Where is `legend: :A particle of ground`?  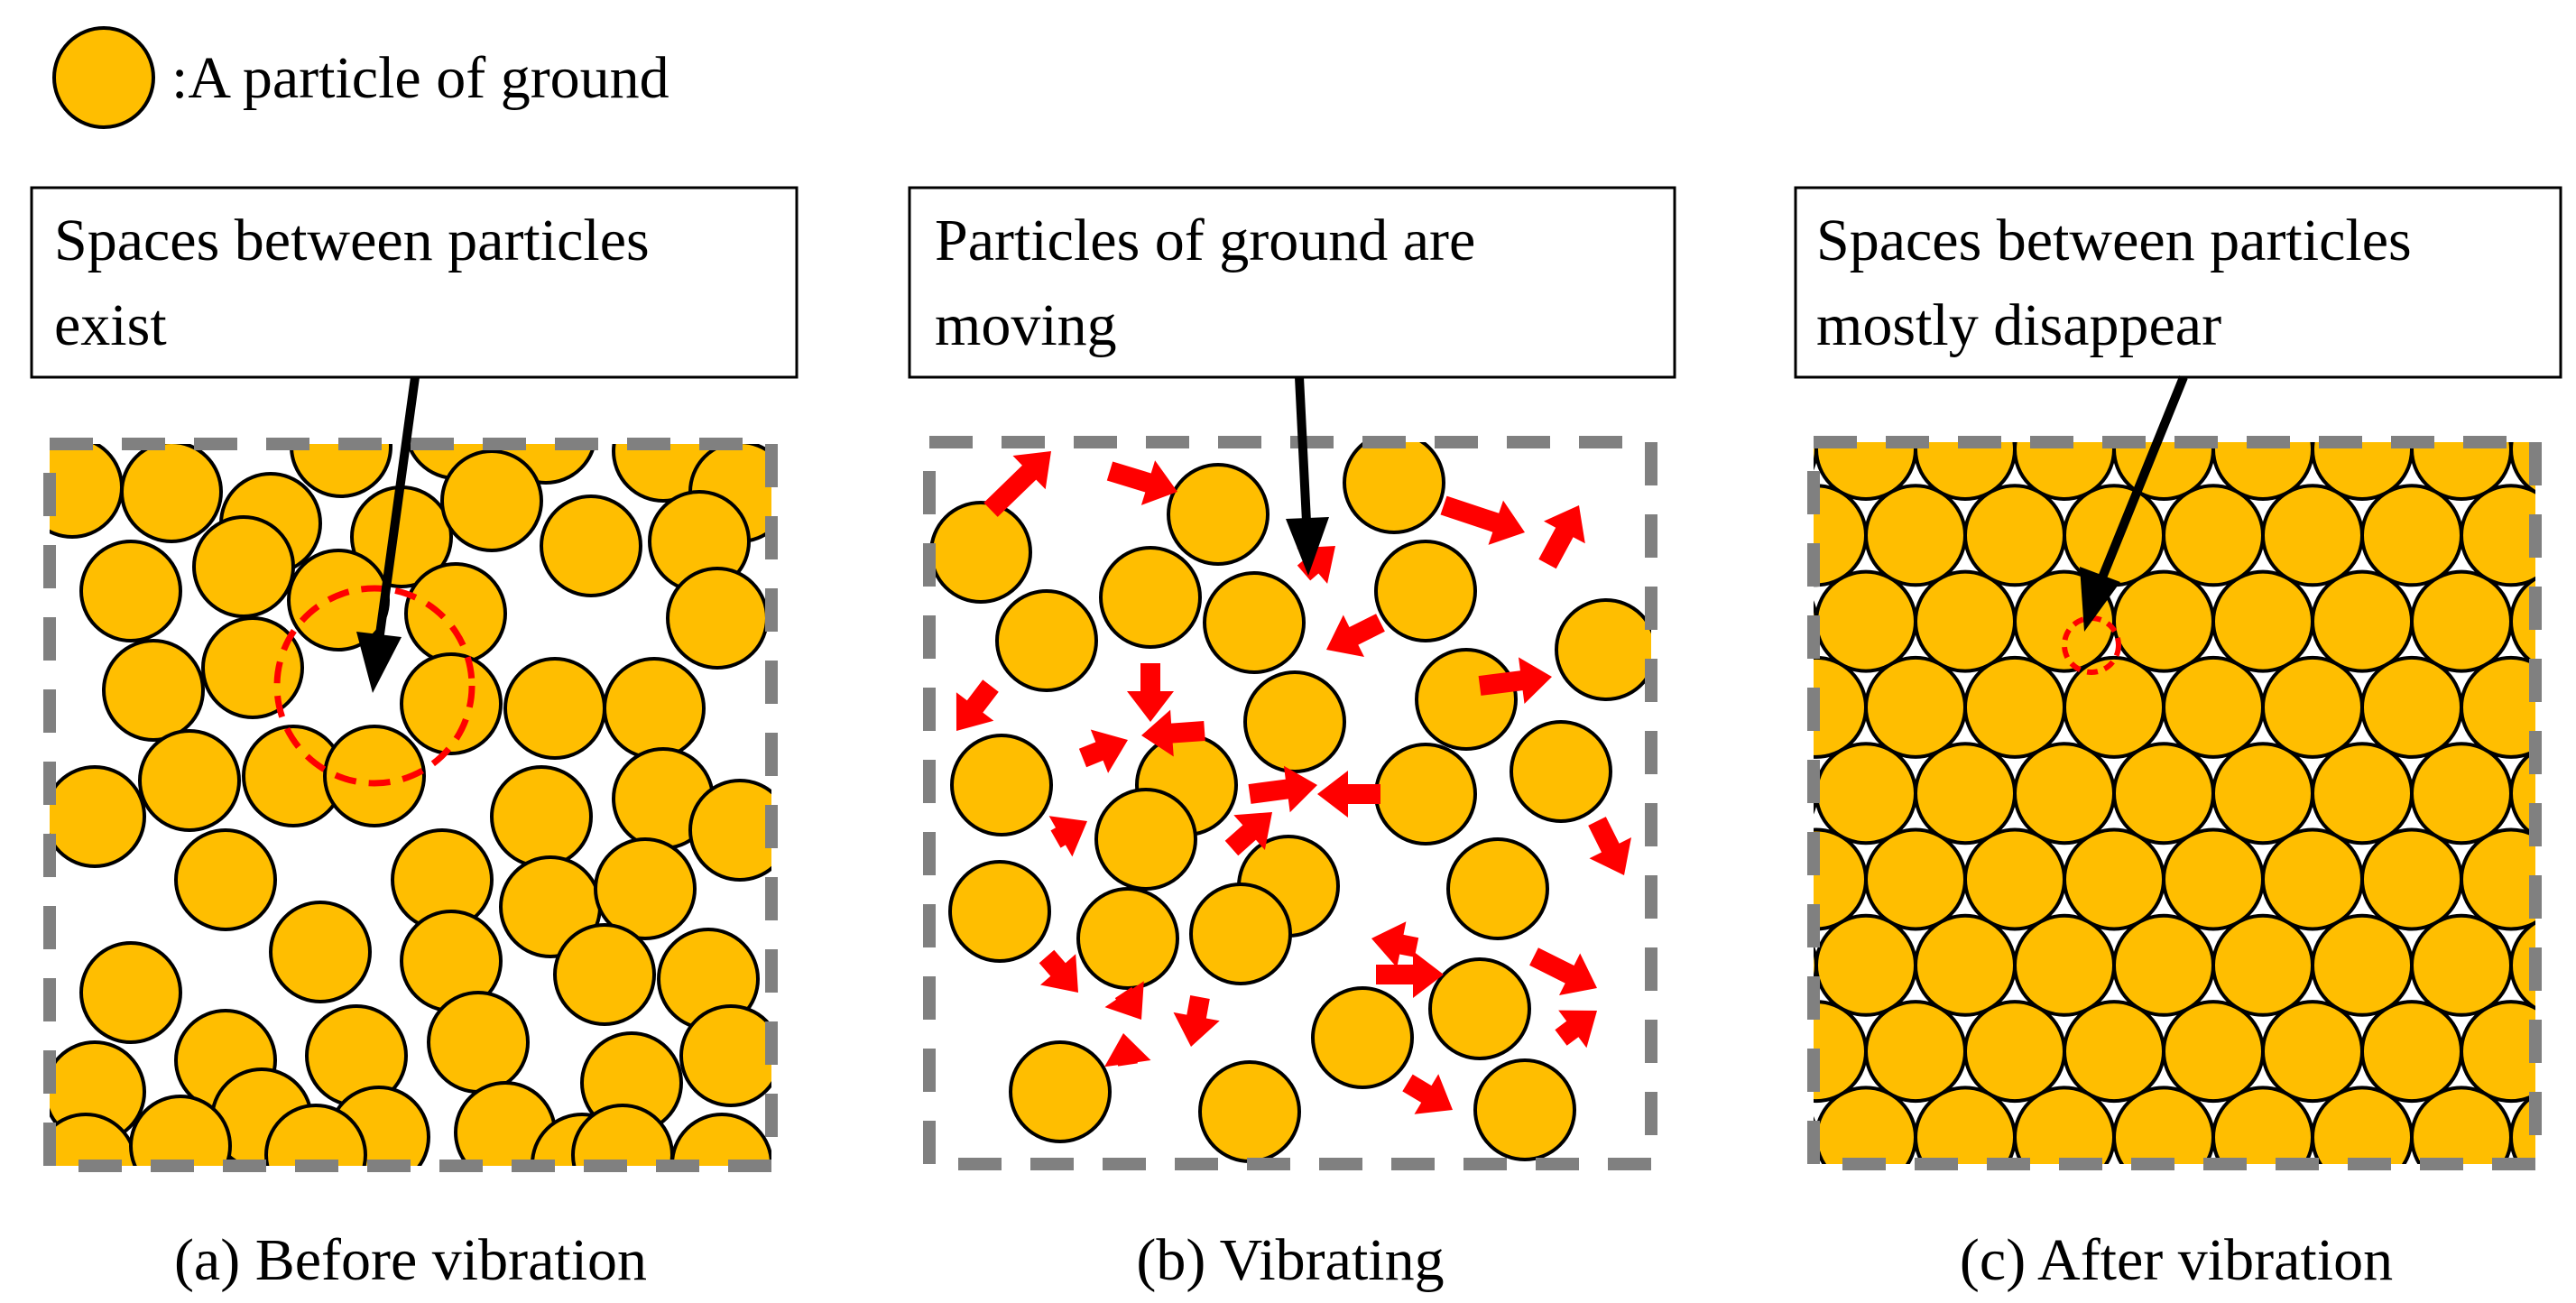
legend: :A particle of ground is located at coordinates (360, 77).